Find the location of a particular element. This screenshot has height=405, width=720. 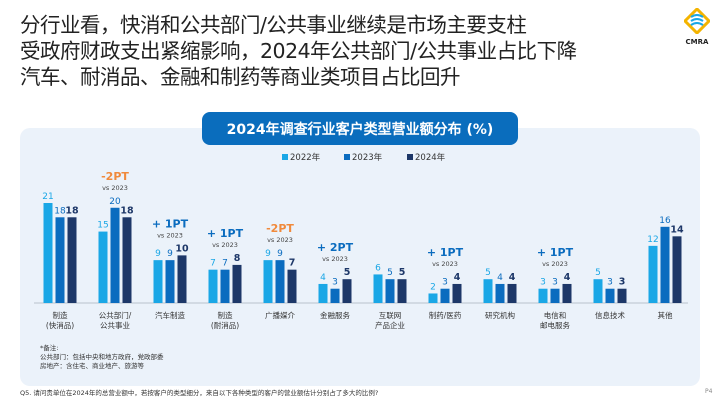

legend-label: 2024年 is located at coordinates (430, 157).